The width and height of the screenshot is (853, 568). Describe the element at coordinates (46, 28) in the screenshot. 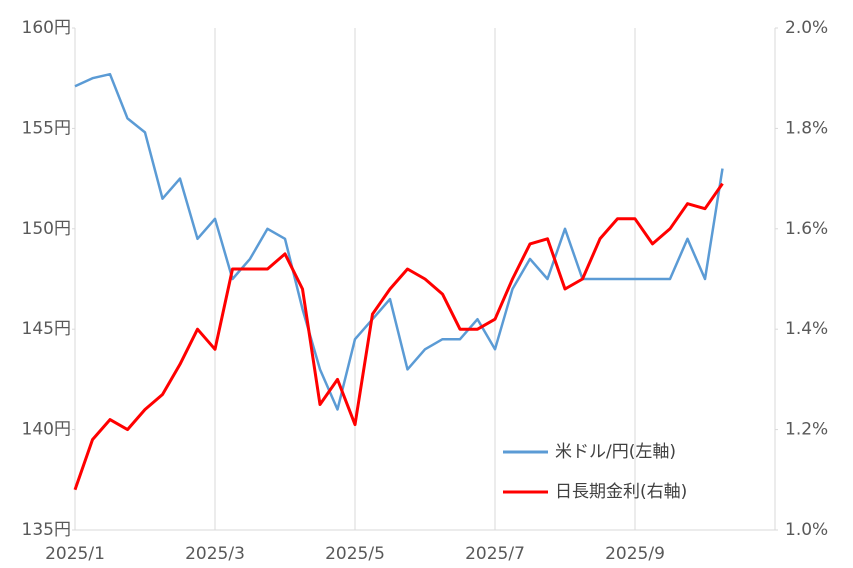

I see `y-tick-label: 160円` at that location.